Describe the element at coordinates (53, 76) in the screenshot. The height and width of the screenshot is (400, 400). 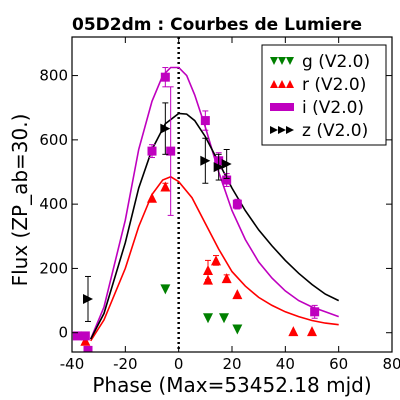
I see `y-tick-label: 800` at that location.